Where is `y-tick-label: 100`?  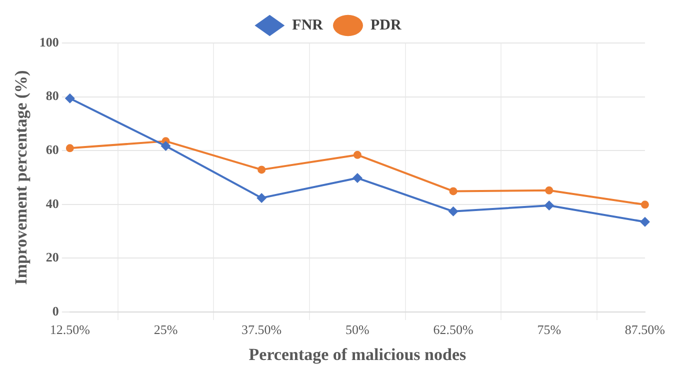 y-tick-label: 100 is located at coordinates (49, 42).